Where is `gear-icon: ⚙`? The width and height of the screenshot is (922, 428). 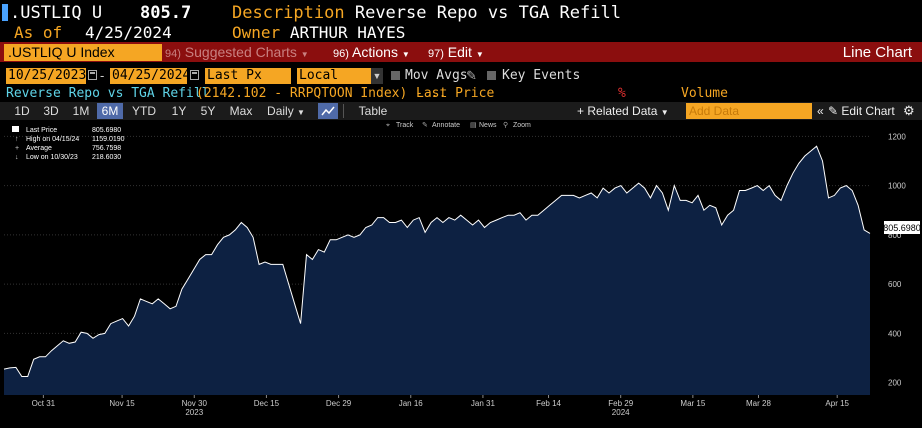 gear-icon: ⚙ is located at coordinates (909, 110).